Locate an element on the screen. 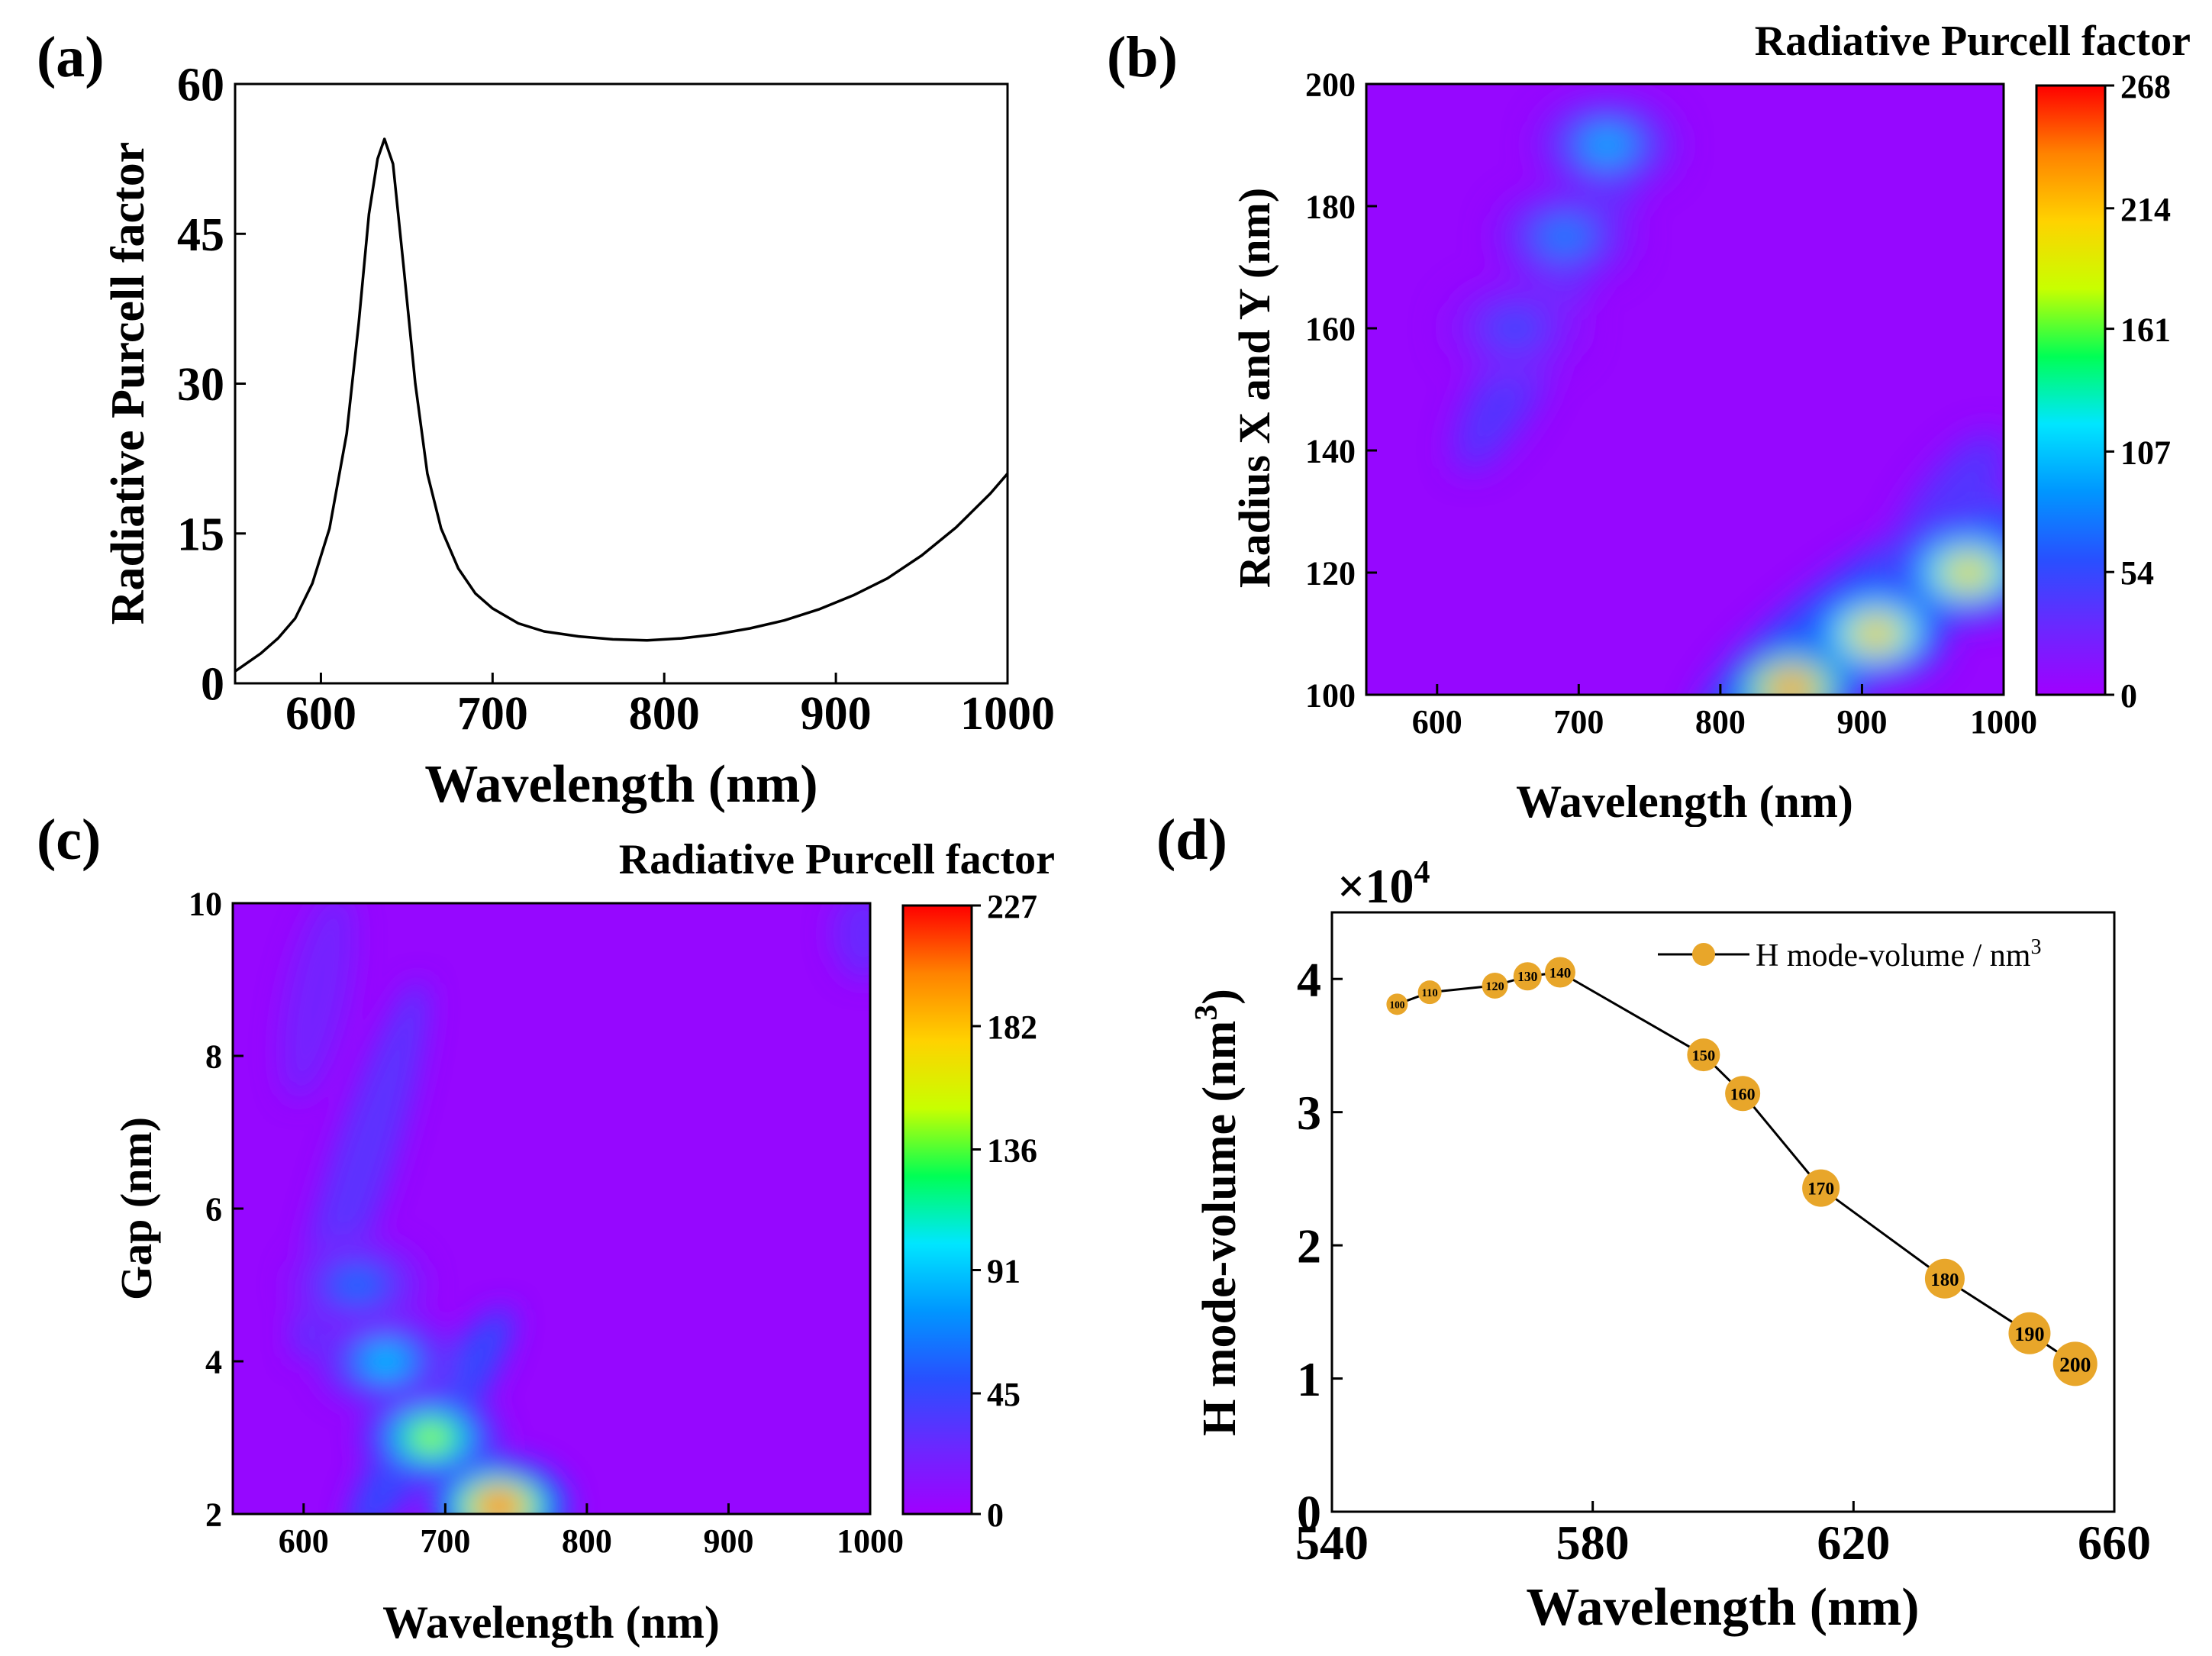 The width and height of the screenshot is (2212, 1656). panel-c-heatmap-glow is located at coordinates (575, 1208).